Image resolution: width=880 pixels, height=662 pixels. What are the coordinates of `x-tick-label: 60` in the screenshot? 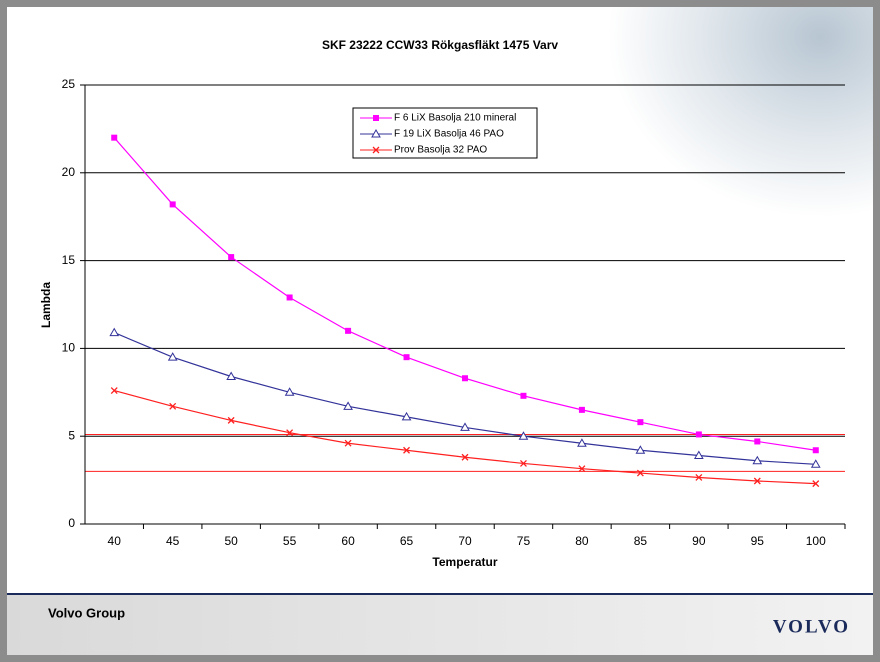 It's located at (348, 541).